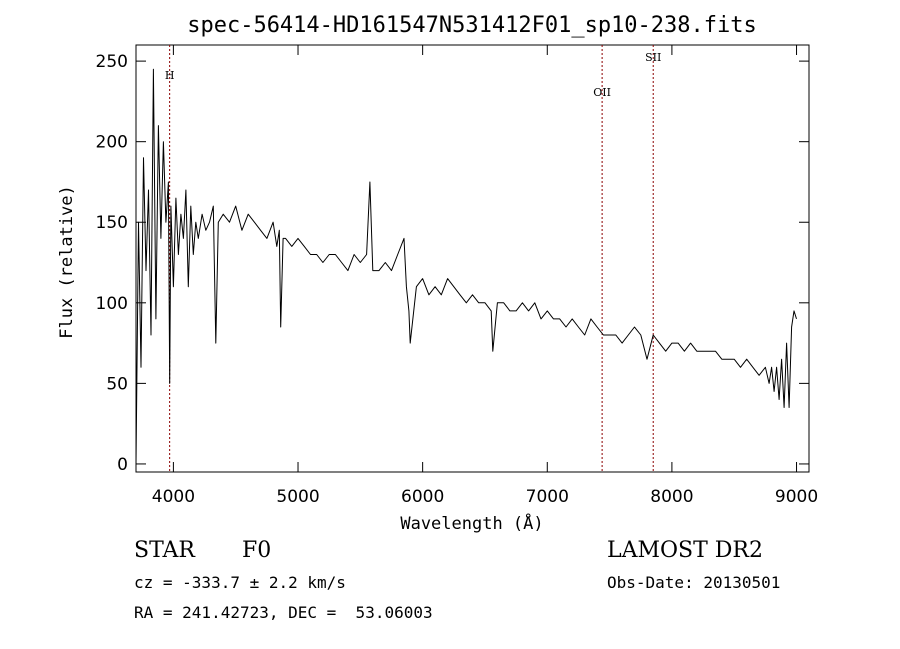 The width and height of the screenshot is (900, 649). What do you see at coordinates (173, 497) in the screenshot?
I see `x-tick-label: 4000` at bounding box center [173, 497].